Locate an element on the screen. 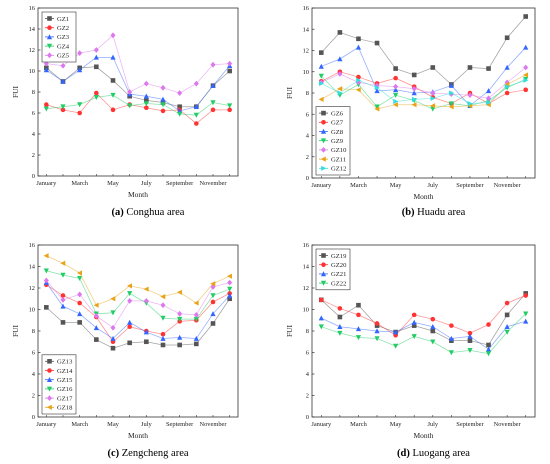 The width and height of the screenshot is (550, 464). y-tick-label: 6 is located at coordinates (307, 114).